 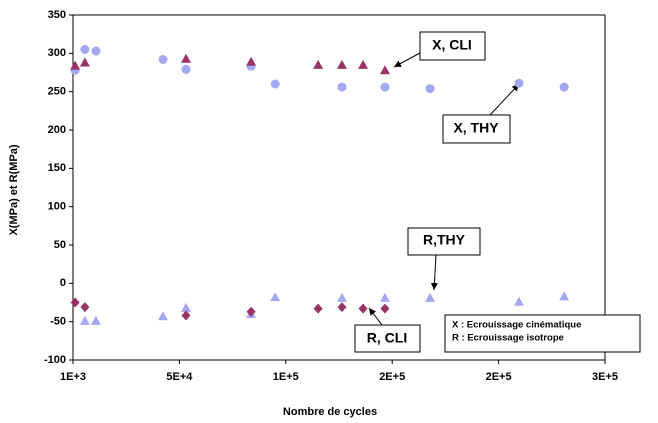 I want to click on x-tick-label: 1E+3, so click(x=73, y=377).